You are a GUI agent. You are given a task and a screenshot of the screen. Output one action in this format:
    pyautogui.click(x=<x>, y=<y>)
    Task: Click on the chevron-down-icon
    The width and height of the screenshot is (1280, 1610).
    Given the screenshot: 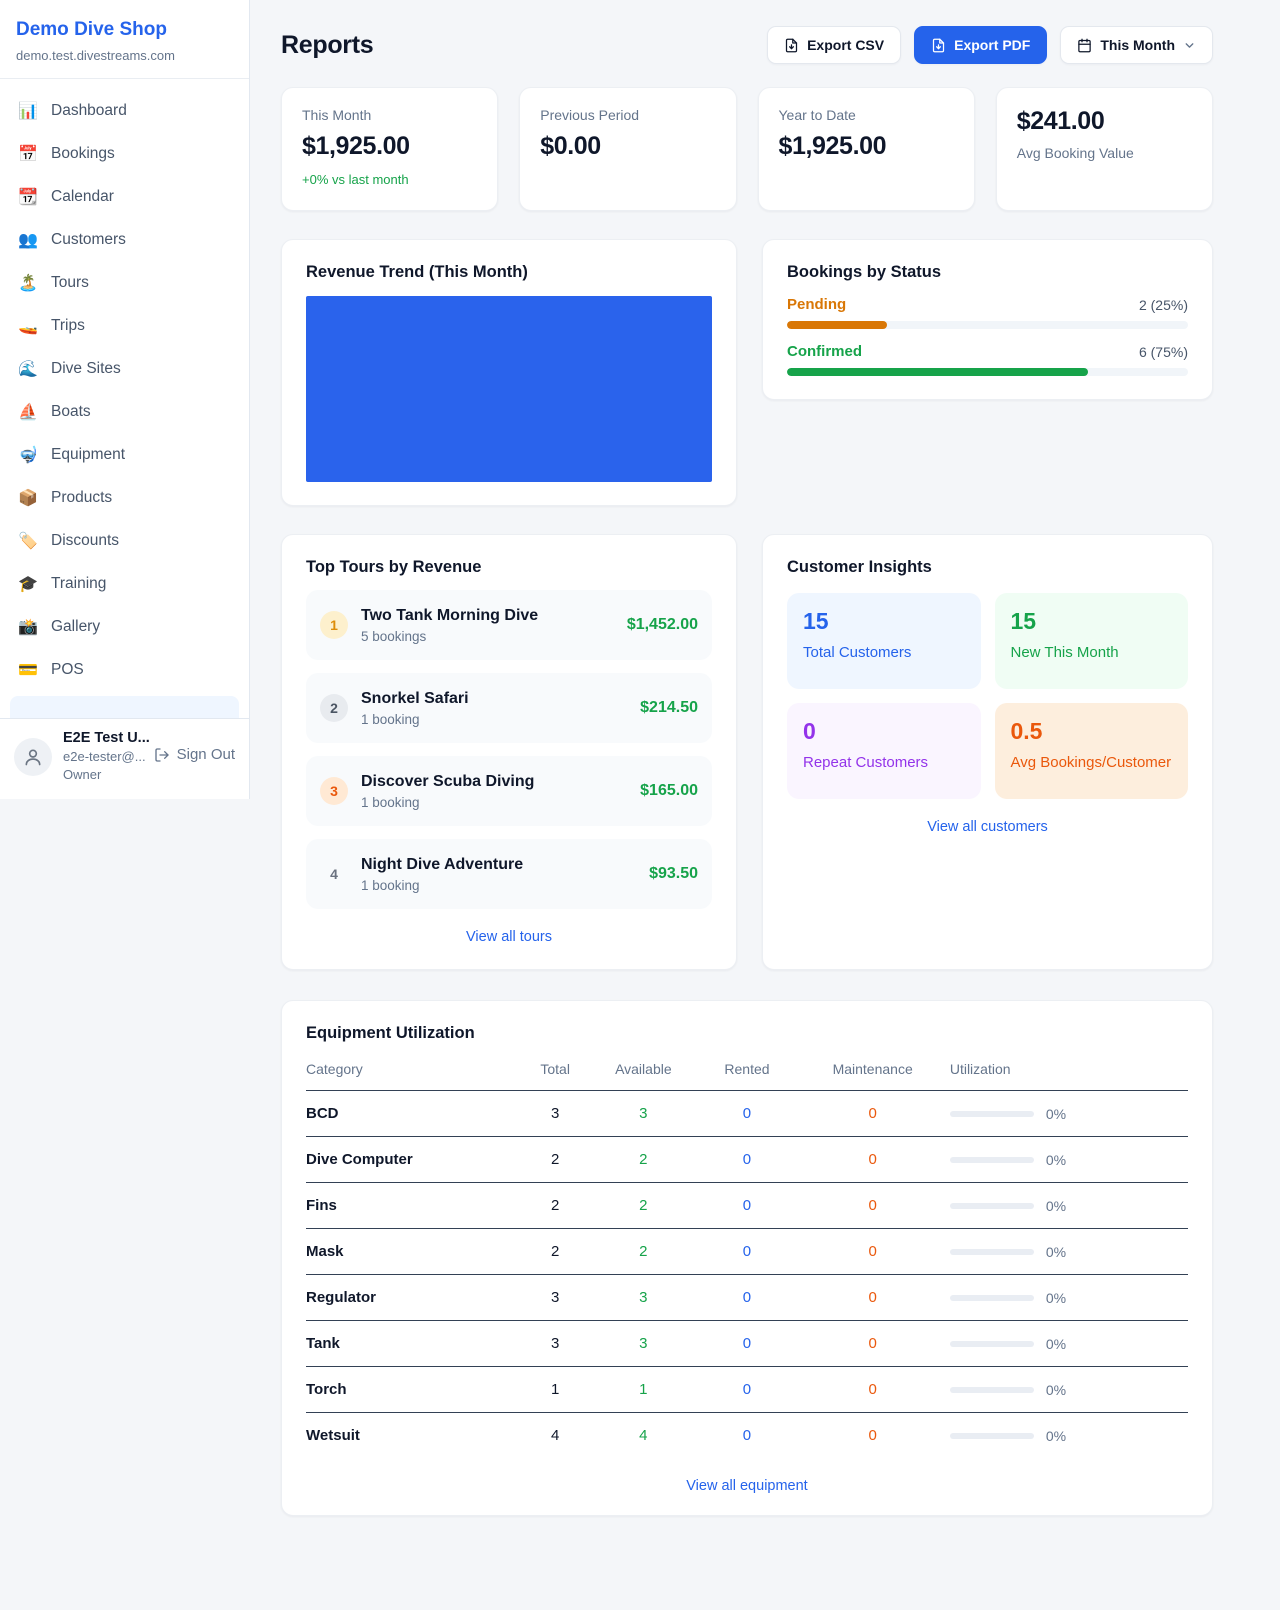 What is the action you would take?
    pyautogui.click(x=1189, y=45)
    